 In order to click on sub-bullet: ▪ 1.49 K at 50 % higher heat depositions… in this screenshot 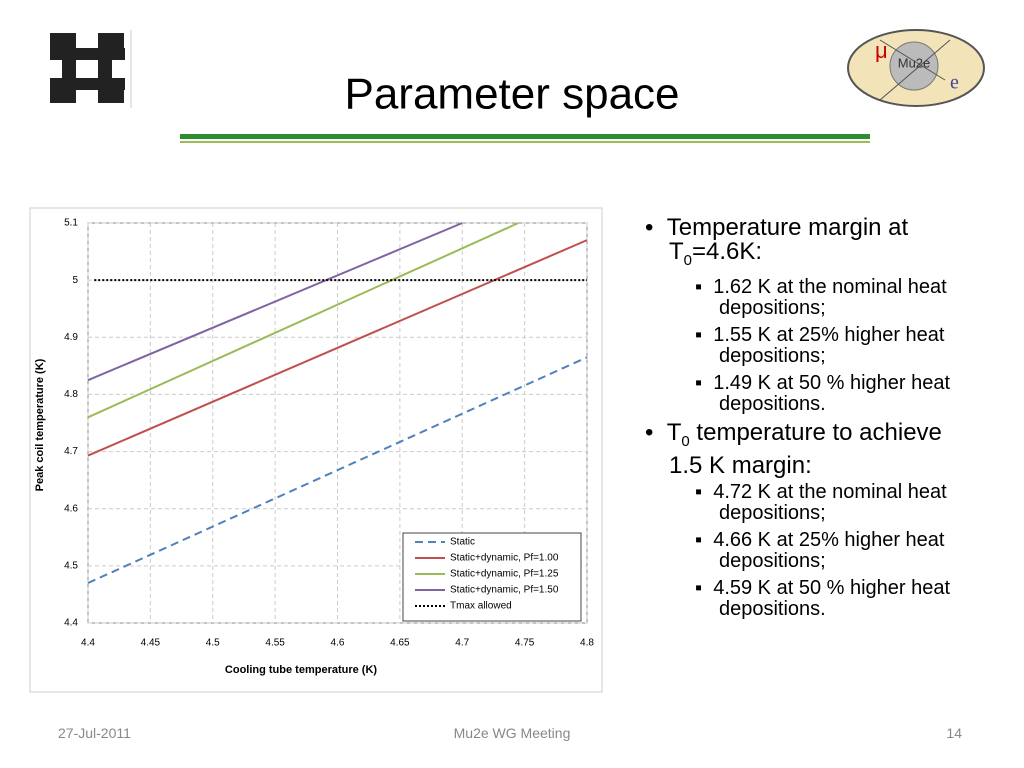, I will do `click(810, 393)`.